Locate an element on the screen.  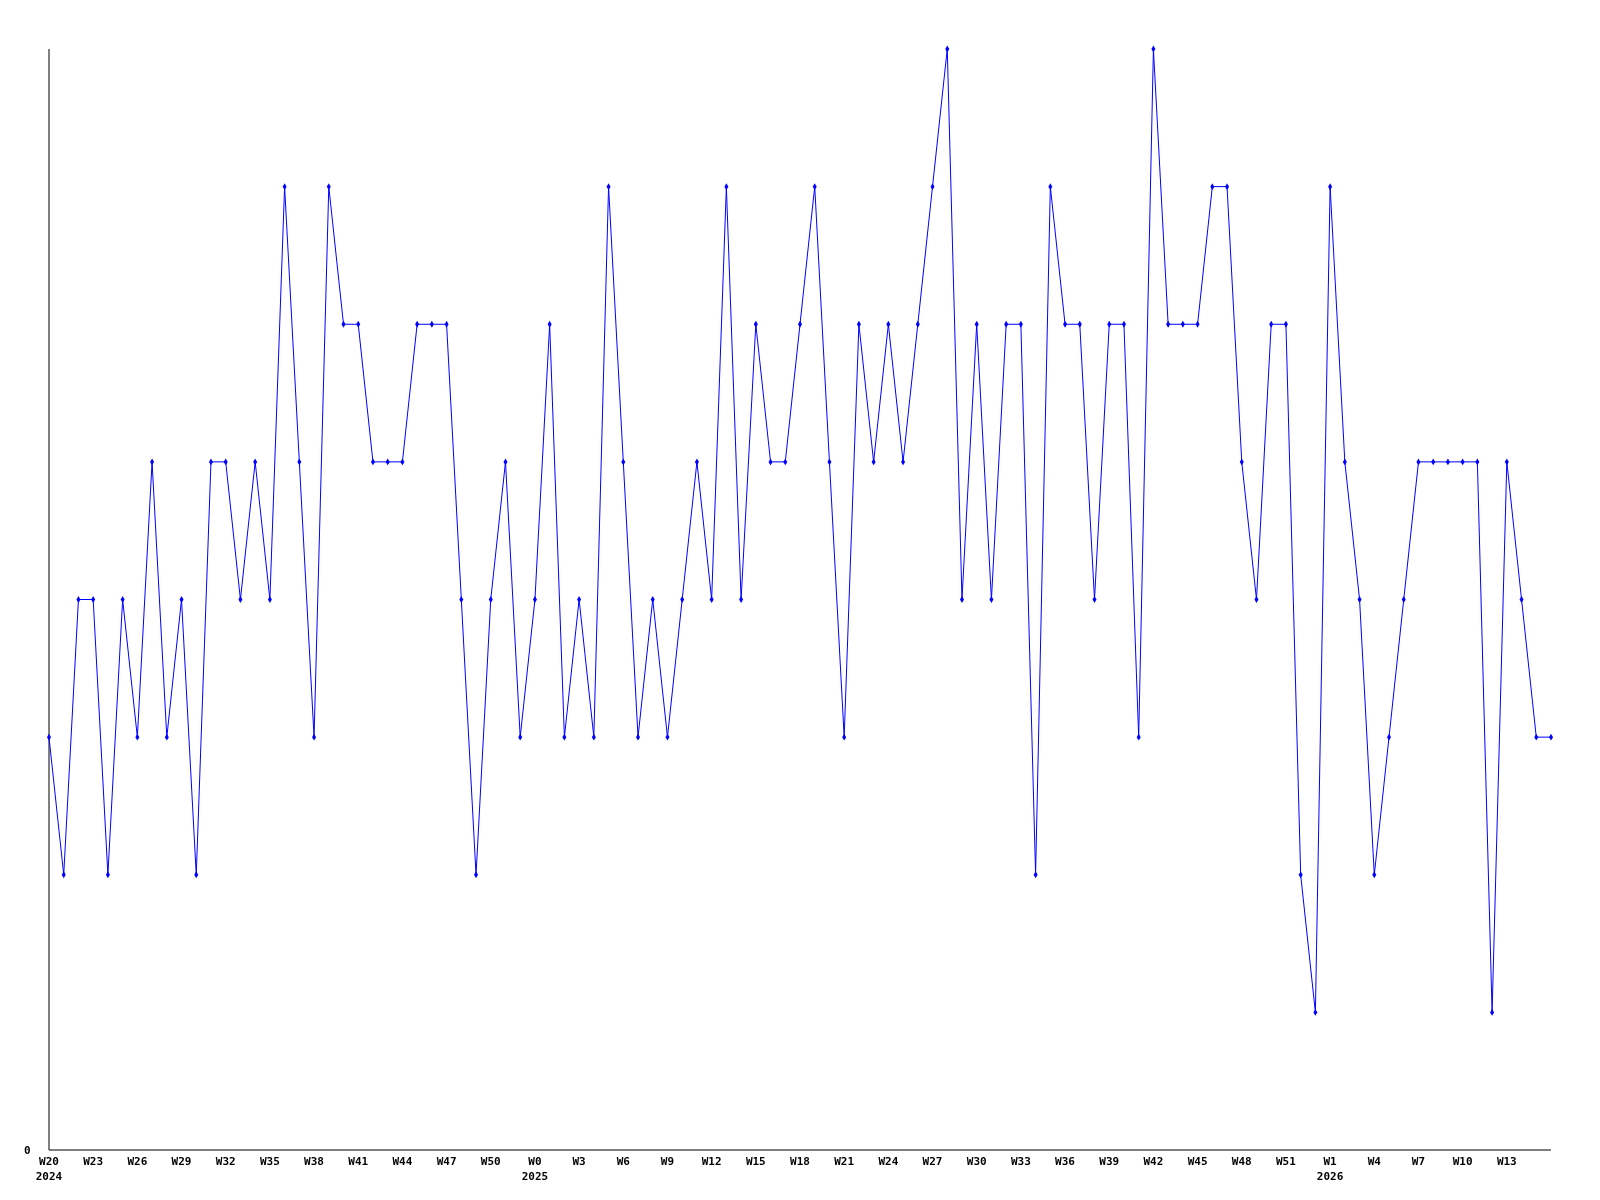
x-tick-label: W27 is located at coordinates (932, 1161).